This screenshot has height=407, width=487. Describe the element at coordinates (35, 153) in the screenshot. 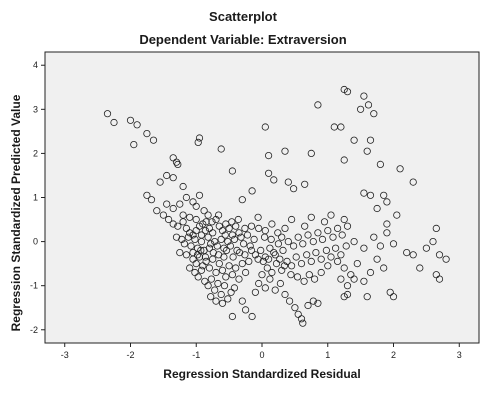

I see `y-tick-label: 2` at that location.